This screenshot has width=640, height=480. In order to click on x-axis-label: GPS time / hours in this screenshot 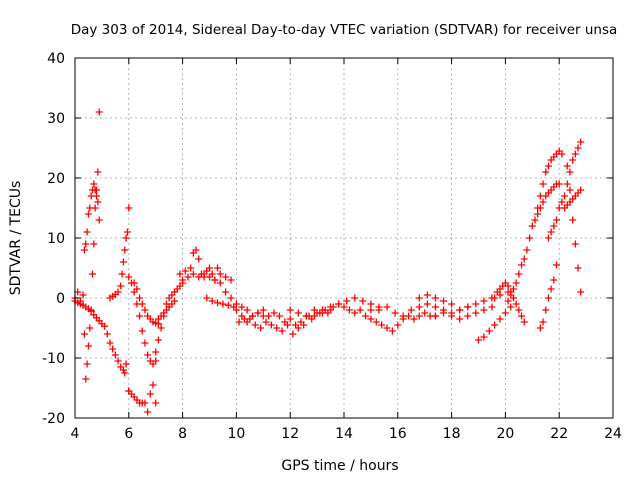, I will do `click(339, 466)`.